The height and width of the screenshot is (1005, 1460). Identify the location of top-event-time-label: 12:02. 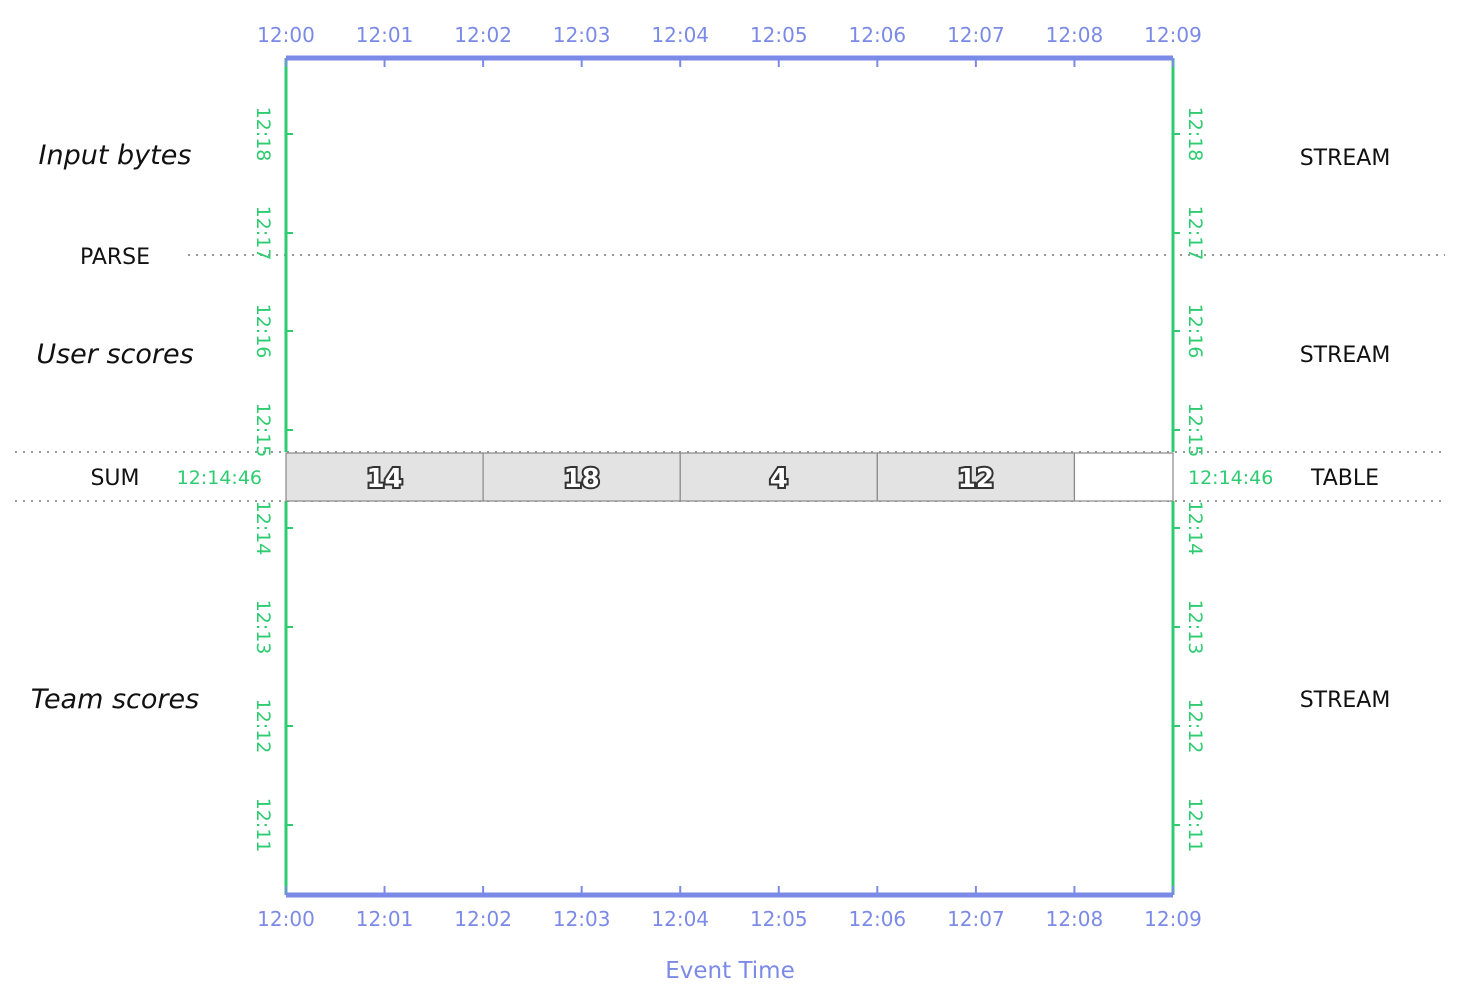
(483, 35).